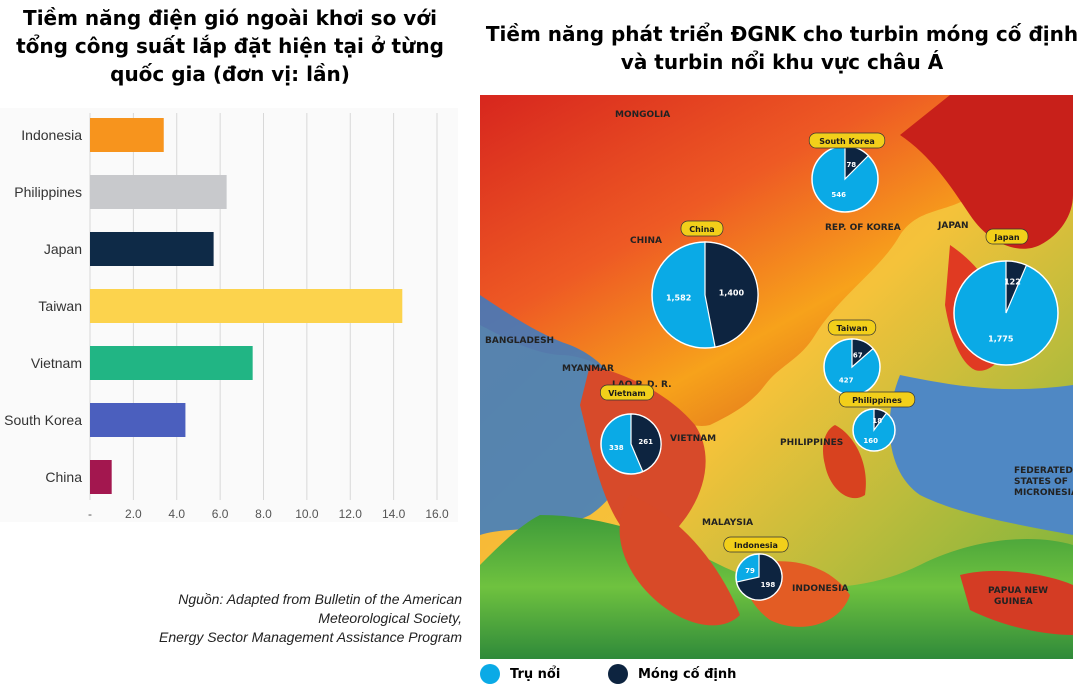 The image size is (1086, 687). What do you see at coordinates (171, 363) in the screenshot?
I see `bar-vietnam` at bounding box center [171, 363].